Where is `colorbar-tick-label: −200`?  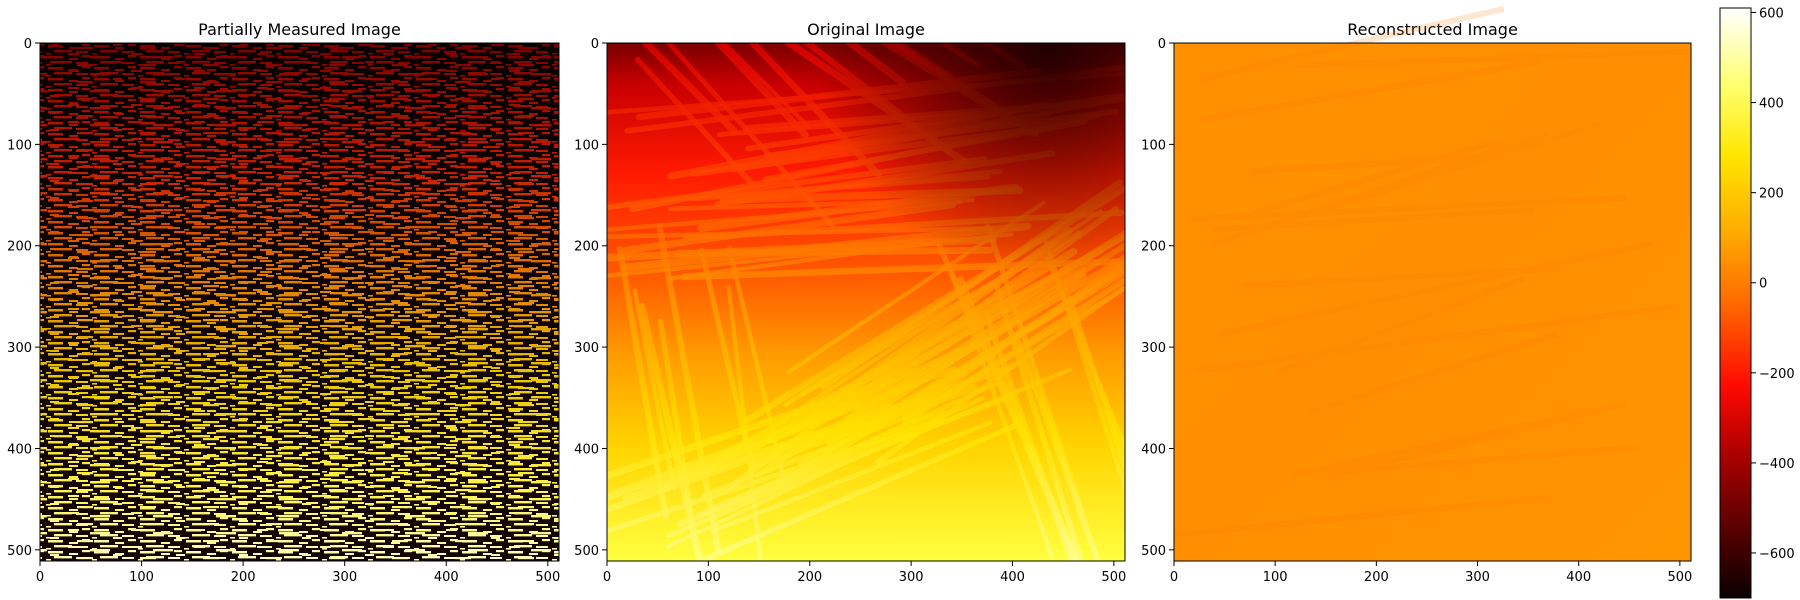
colorbar-tick-label: −200 is located at coordinates (1777, 374).